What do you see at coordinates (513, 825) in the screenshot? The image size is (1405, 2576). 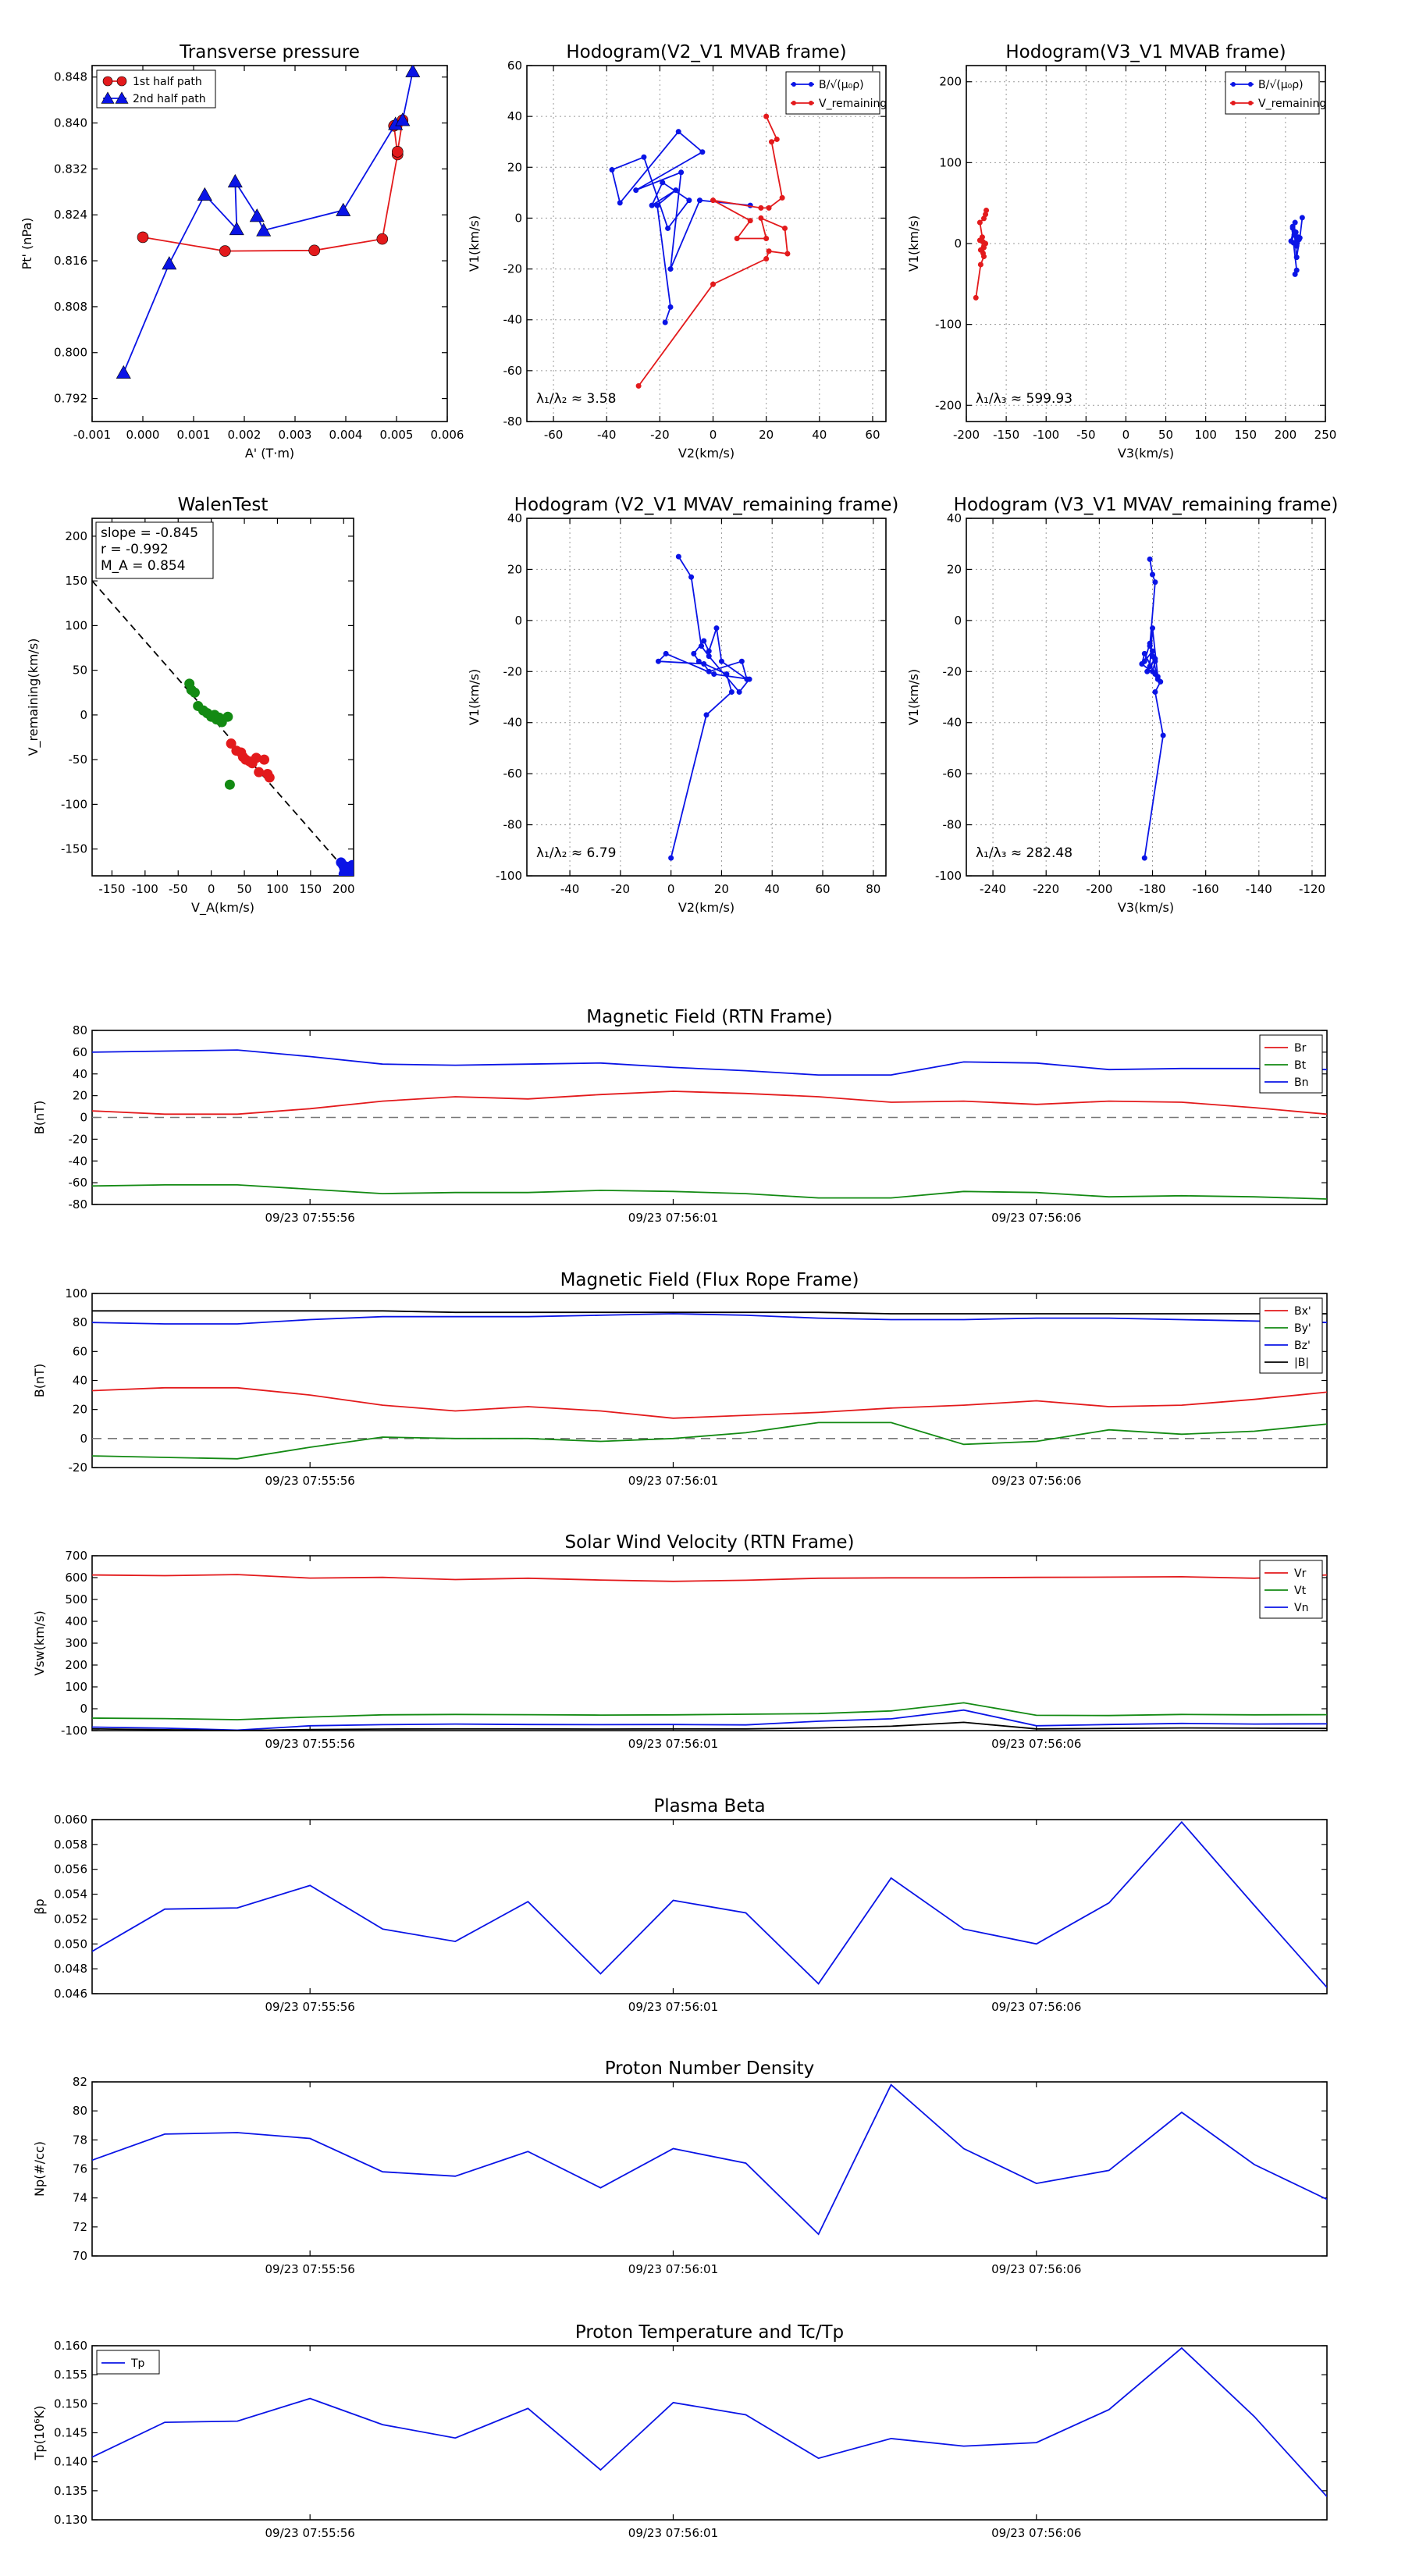 I see `y-tick-label: -80` at bounding box center [513, 825].